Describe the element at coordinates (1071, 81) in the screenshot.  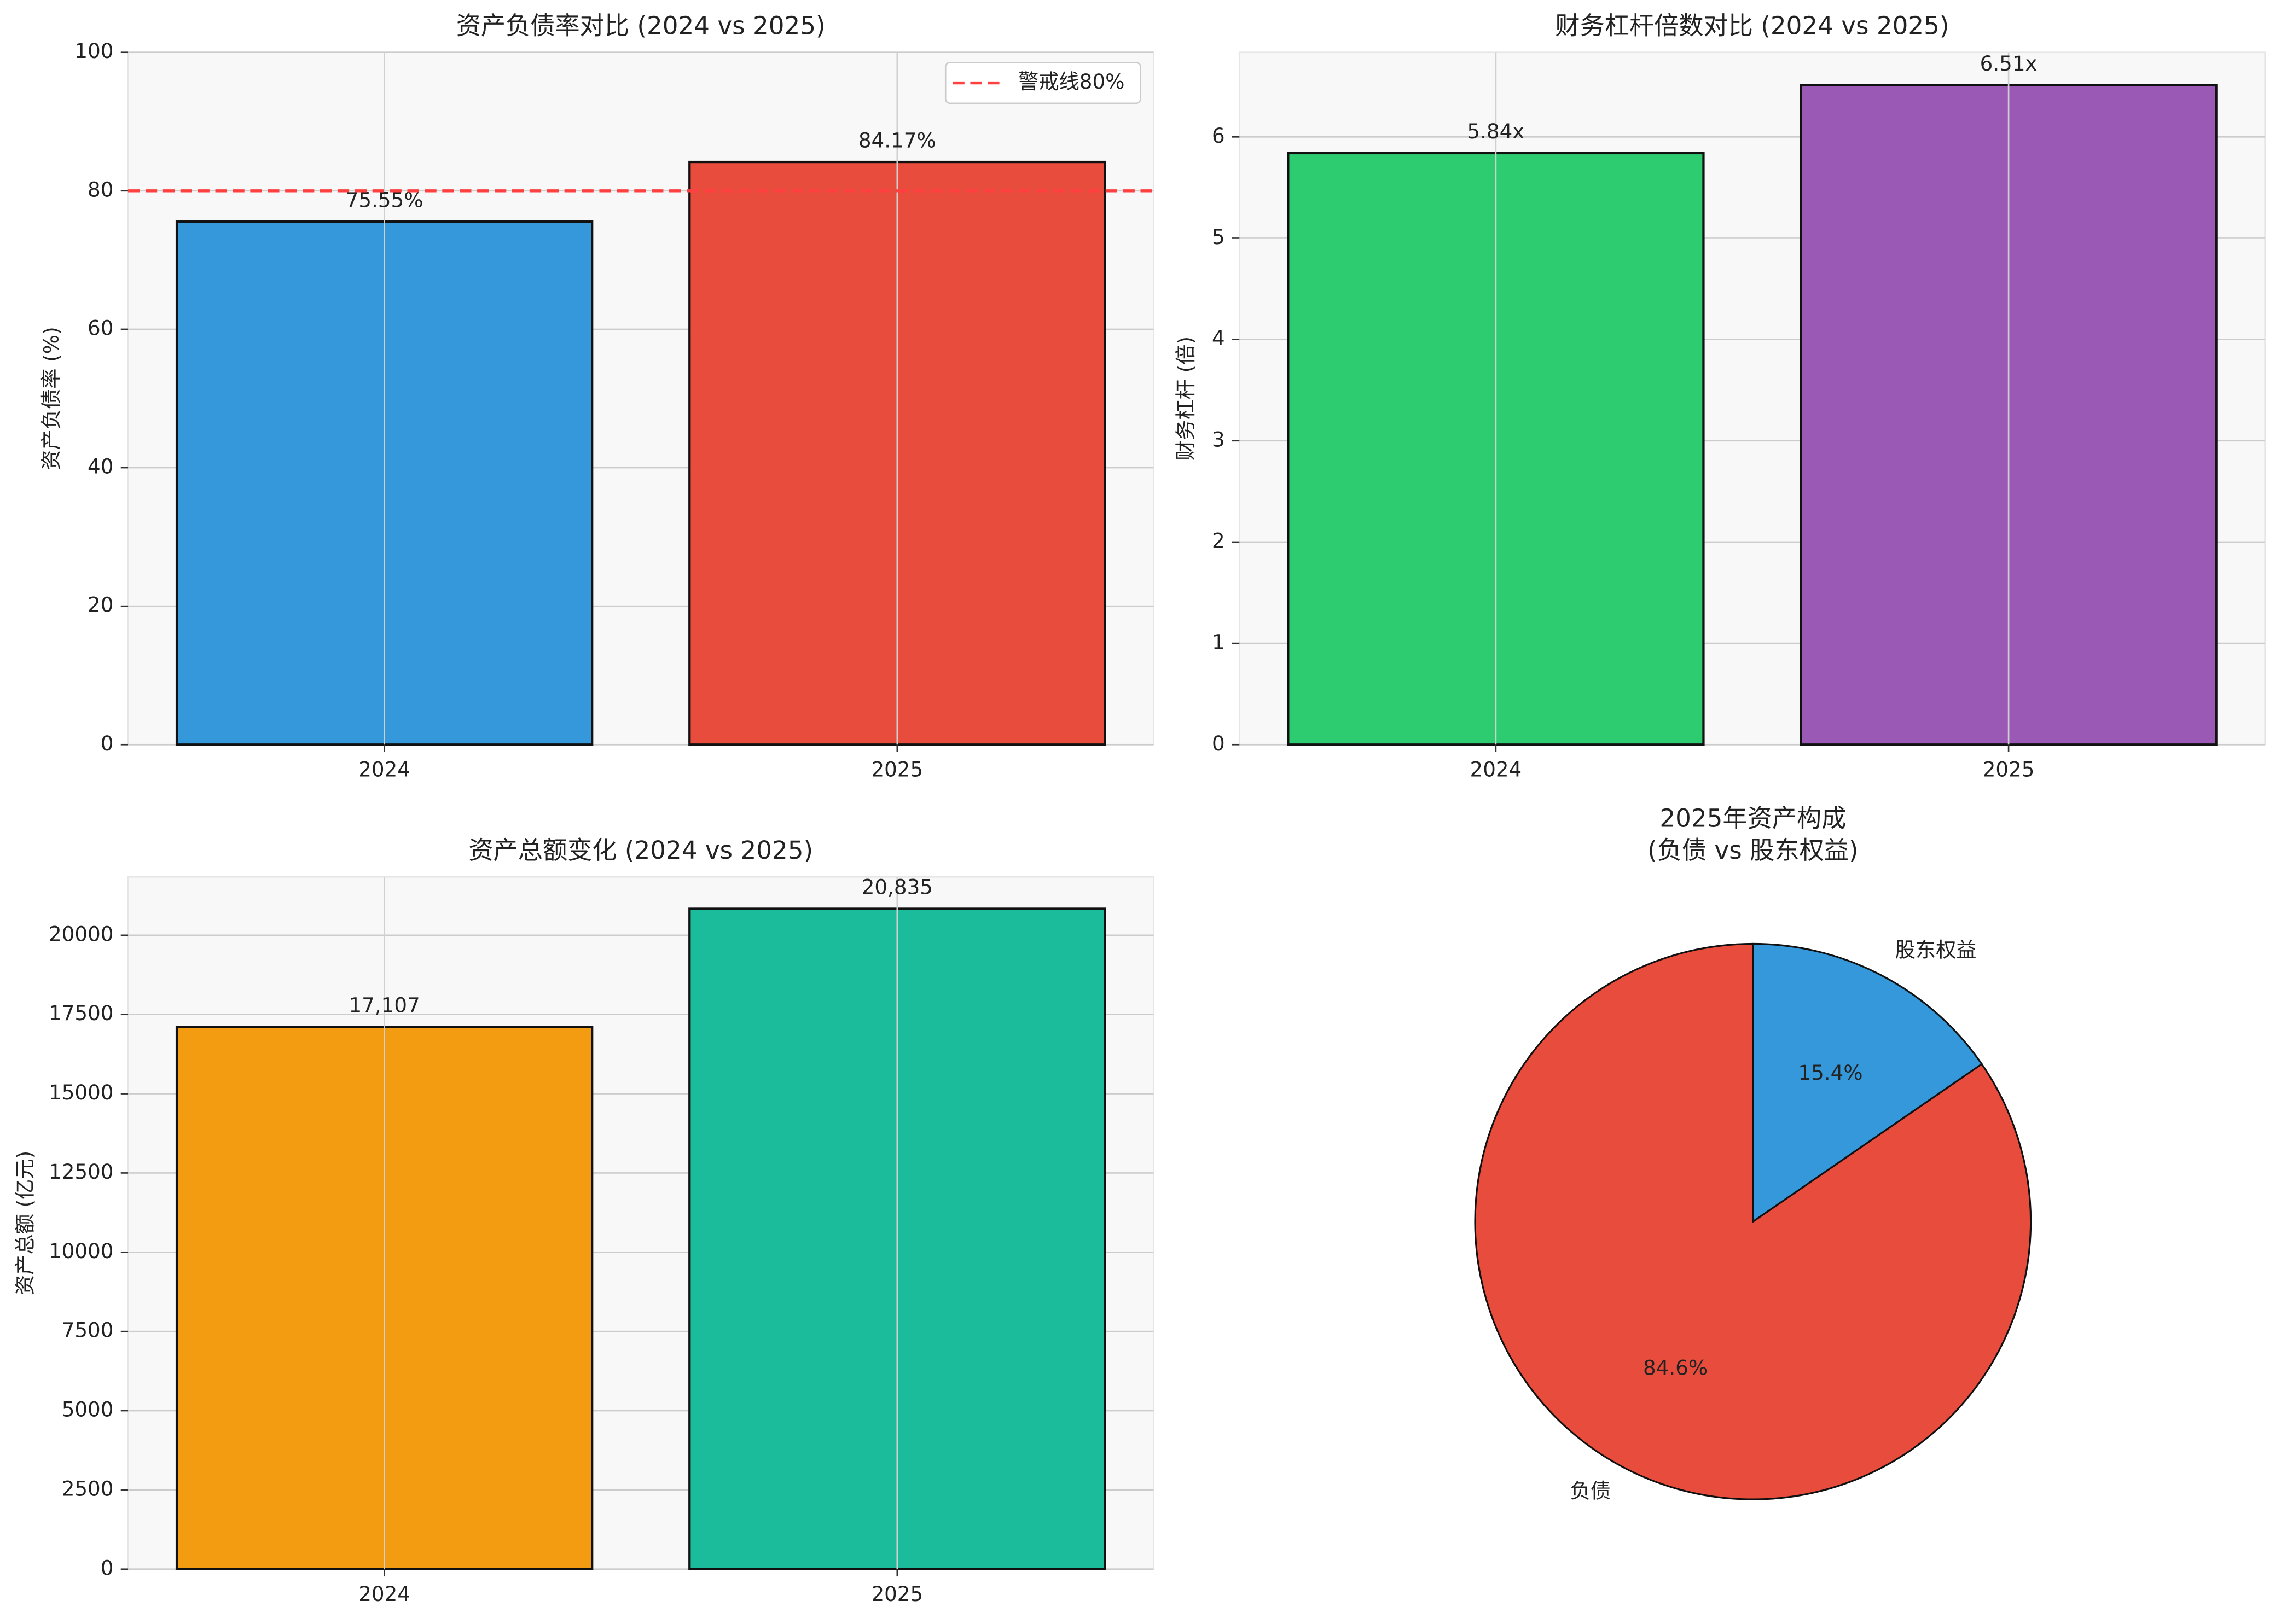
I see `legend-label: 警戒线80%` at that location.